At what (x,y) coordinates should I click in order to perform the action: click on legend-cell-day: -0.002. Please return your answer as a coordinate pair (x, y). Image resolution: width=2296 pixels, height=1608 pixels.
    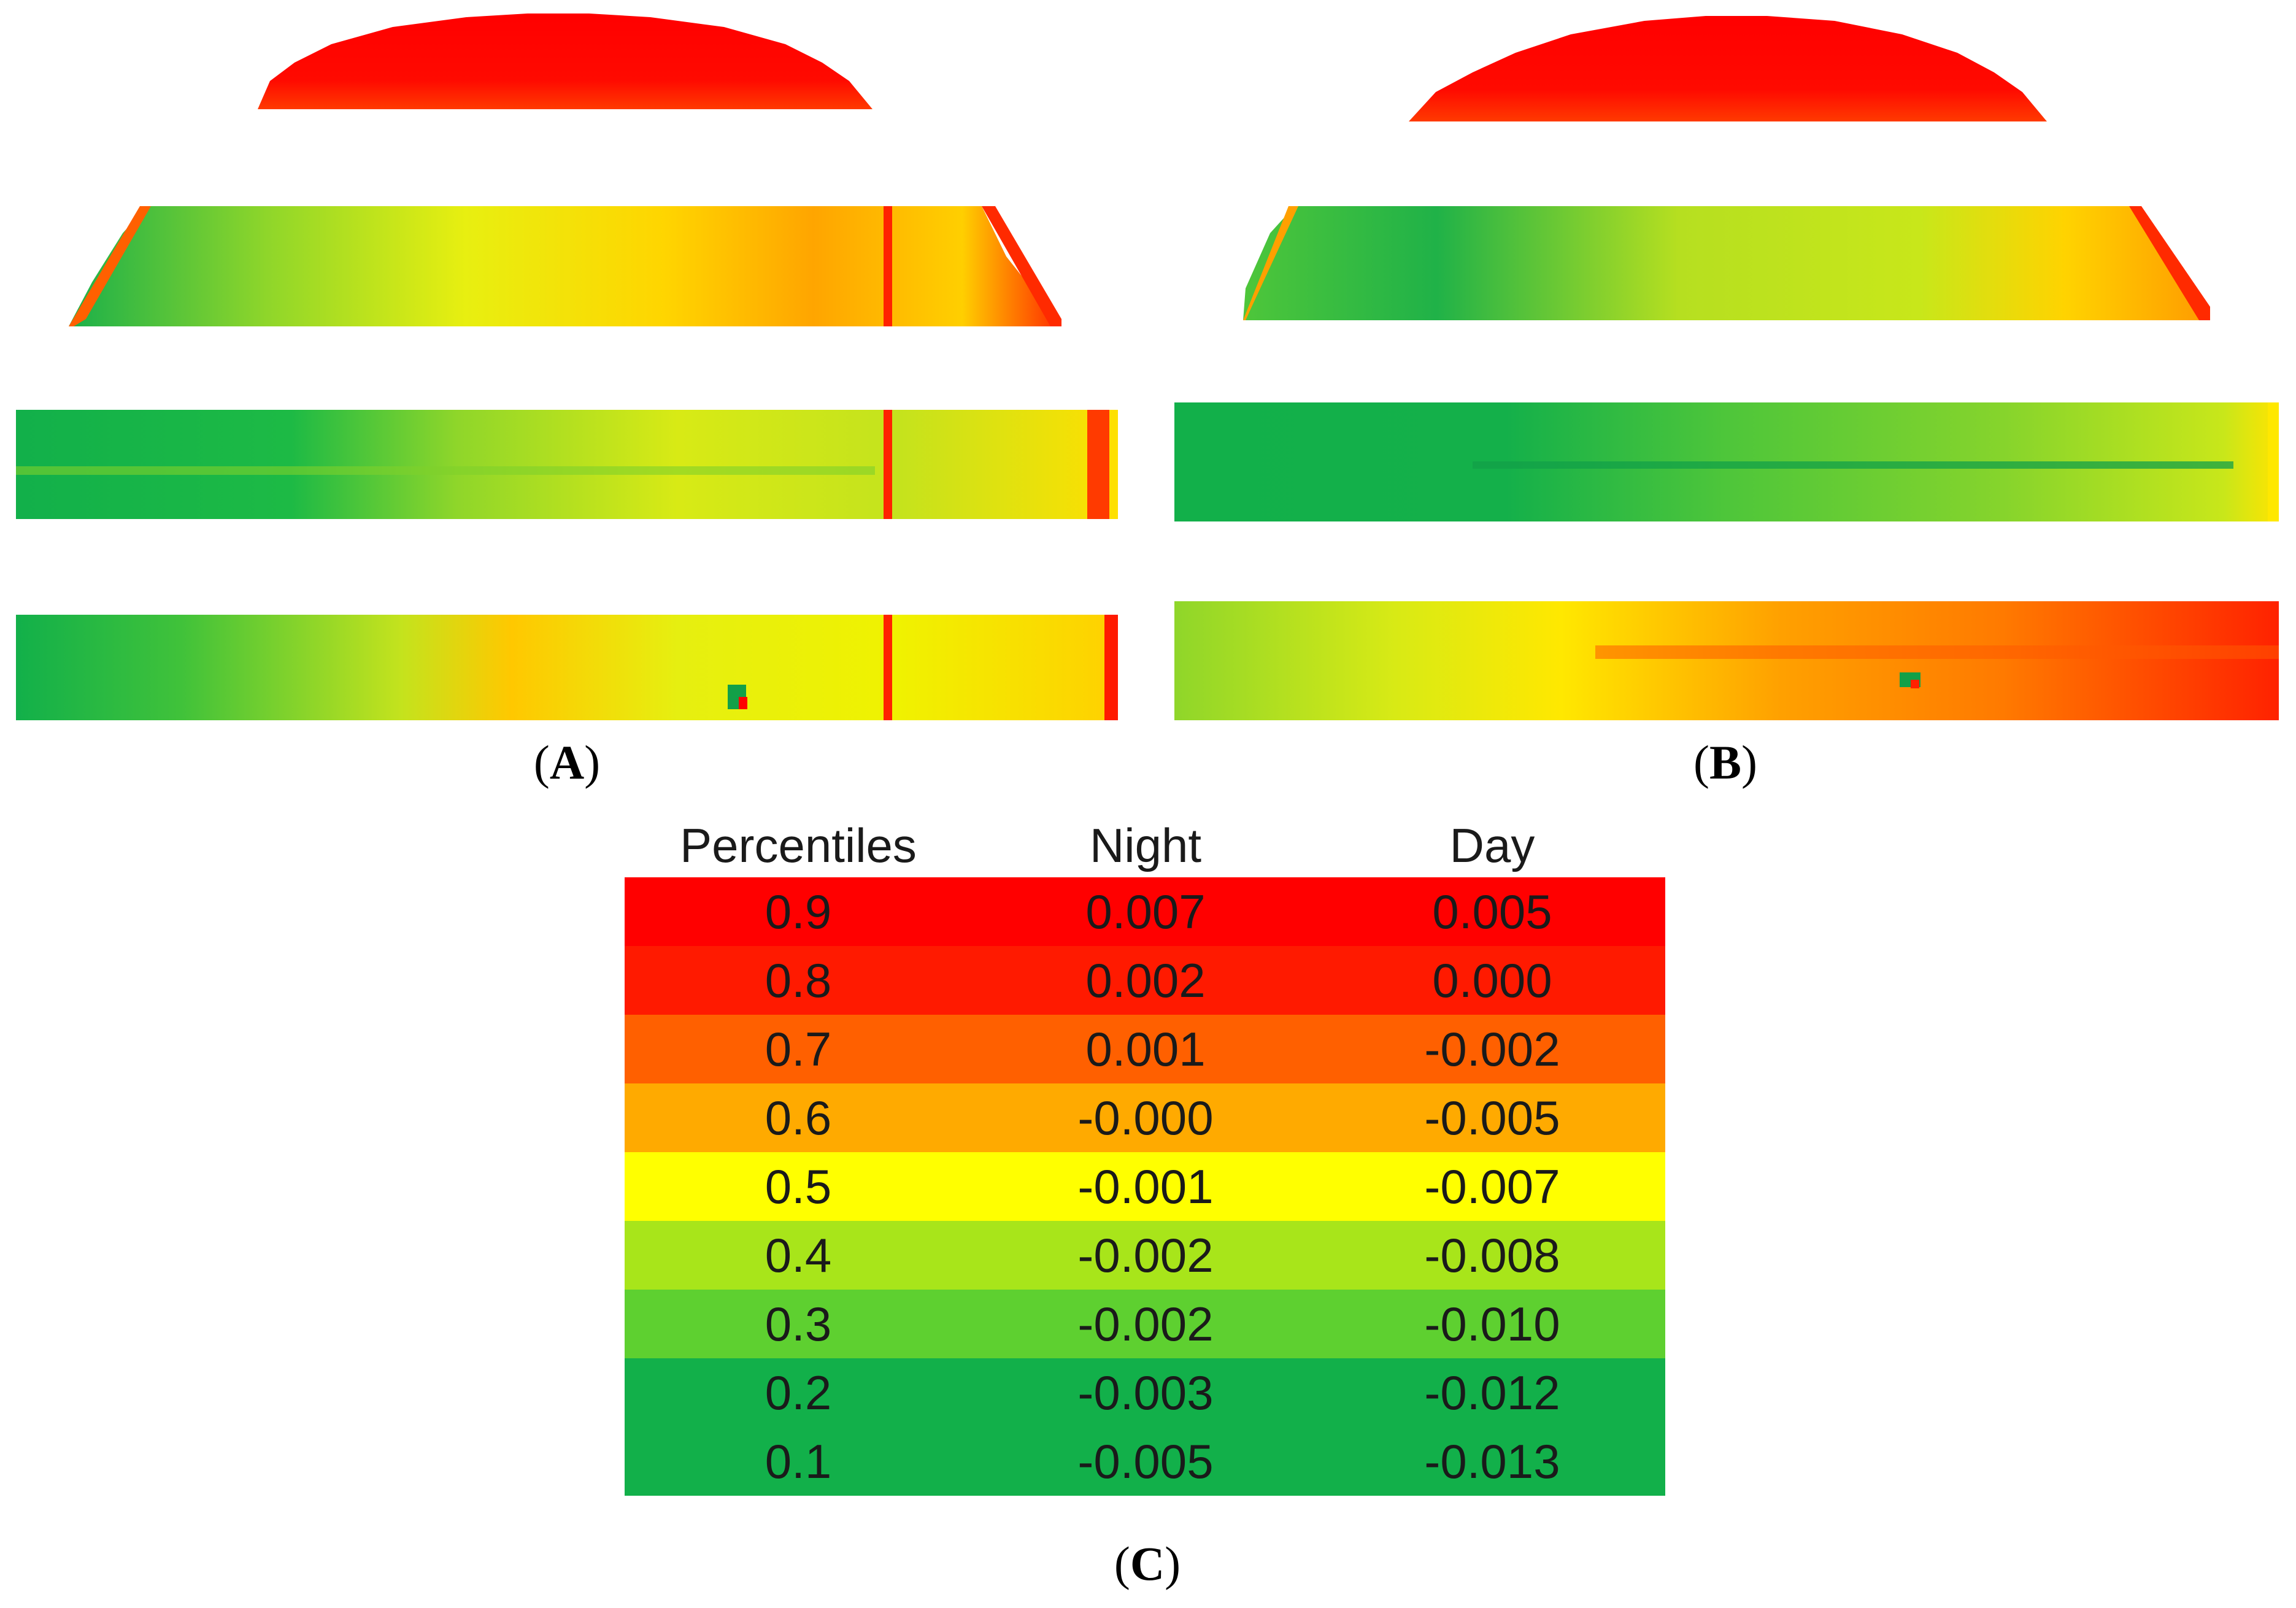
    Looking at the image, I should click on (1492, 1048).